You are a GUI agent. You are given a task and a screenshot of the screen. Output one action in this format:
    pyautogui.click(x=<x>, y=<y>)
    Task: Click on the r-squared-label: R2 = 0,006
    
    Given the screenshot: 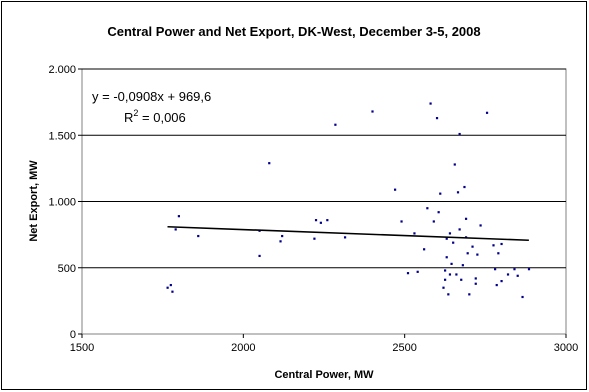 What is the action you would take?
    pyautogui.click(x=155, y=116)
    